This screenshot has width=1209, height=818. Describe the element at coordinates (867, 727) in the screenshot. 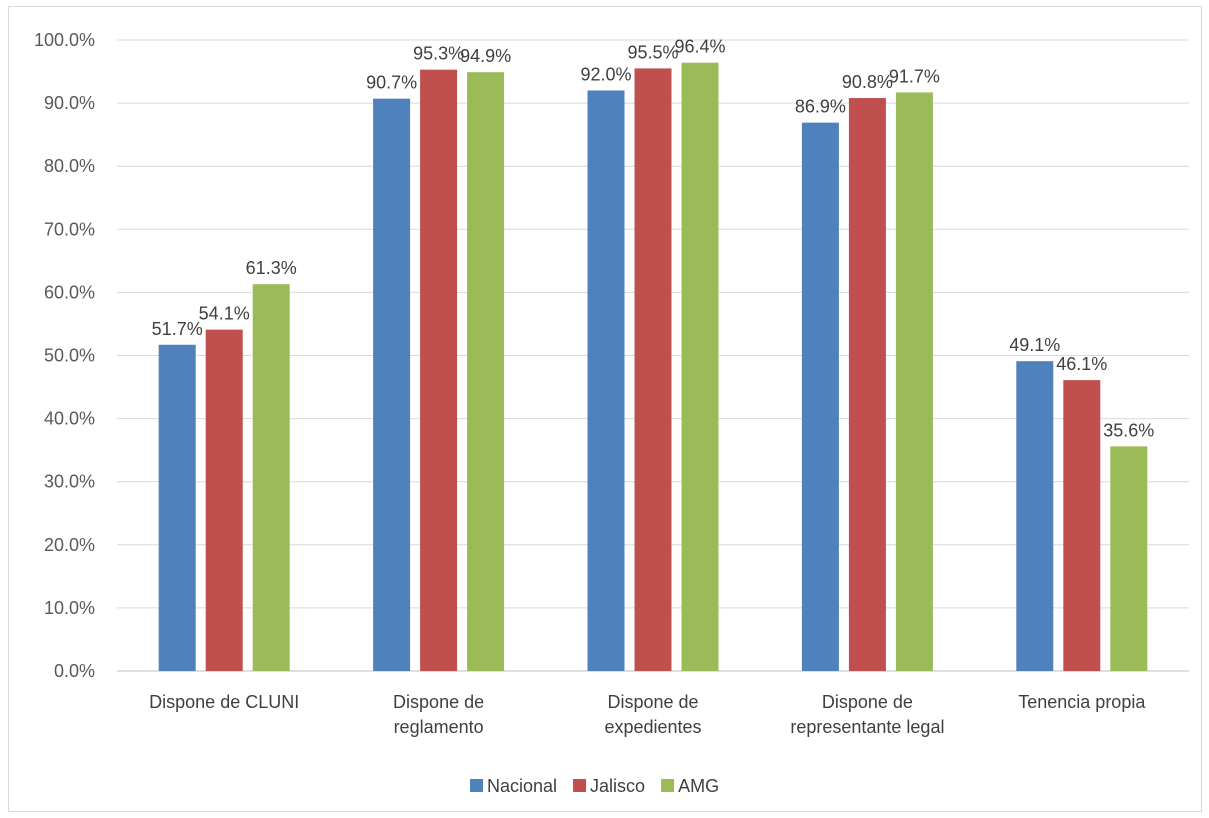

I see `x-category-label: representante legal` at that location.